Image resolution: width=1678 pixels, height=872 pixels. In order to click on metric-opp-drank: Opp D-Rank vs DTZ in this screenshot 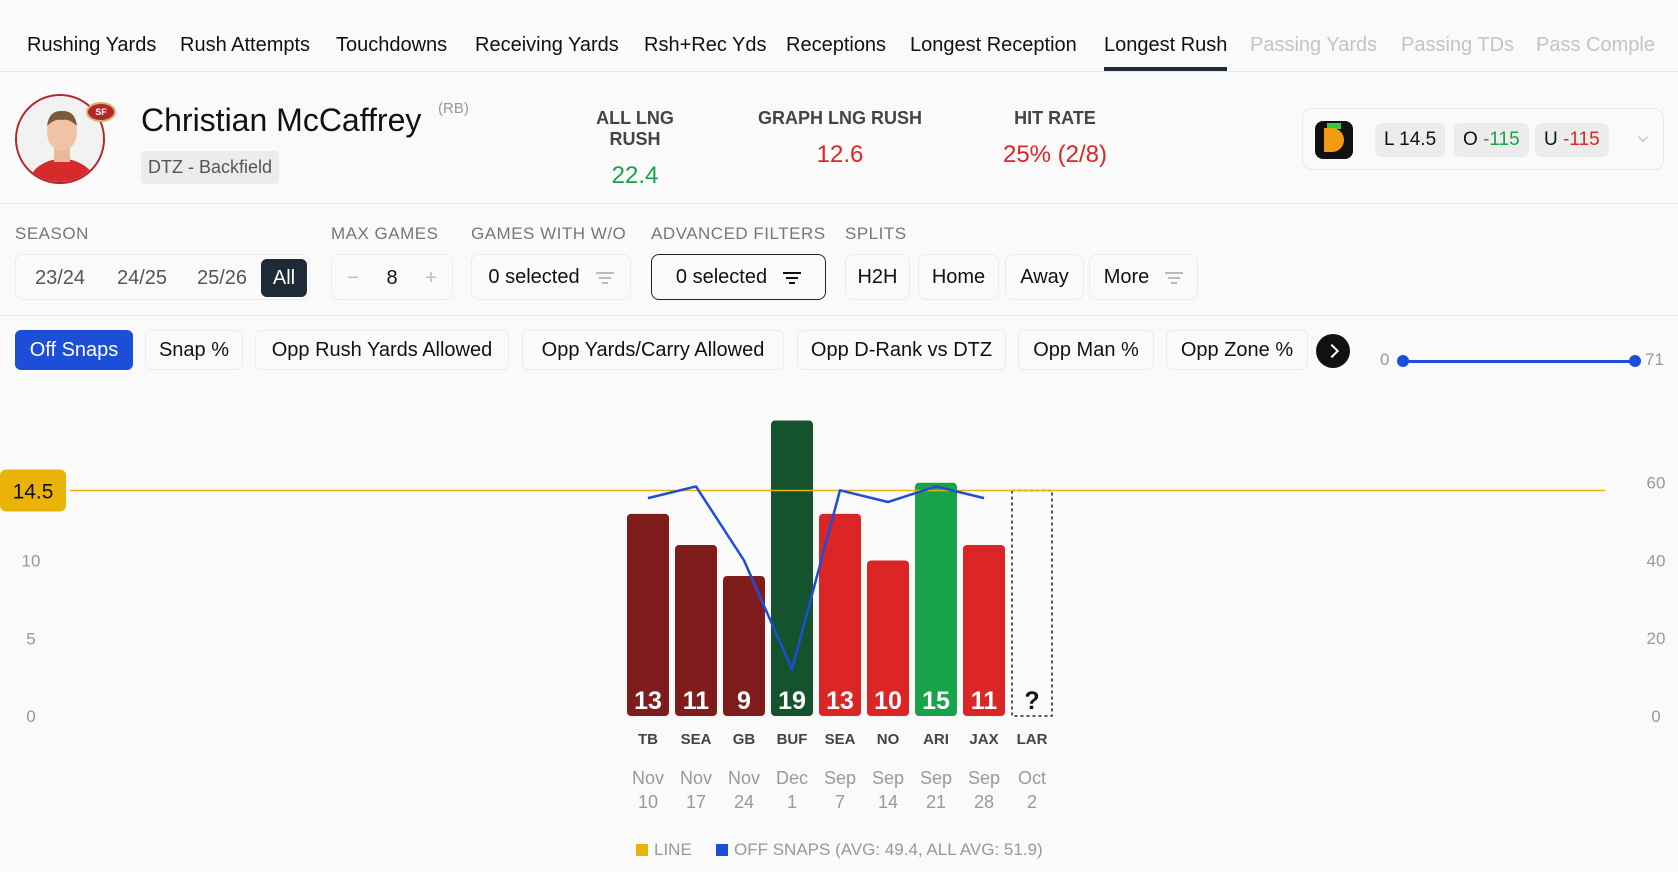, I will do `click(901, 350)`.